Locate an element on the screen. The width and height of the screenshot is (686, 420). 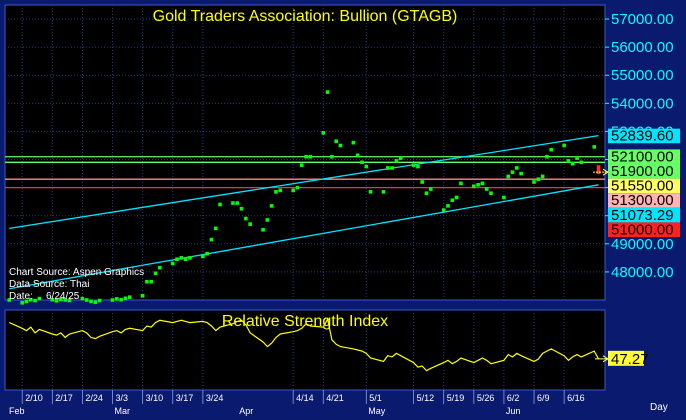
x-axis-unit-label: Day is located at coordinates (659, 407).